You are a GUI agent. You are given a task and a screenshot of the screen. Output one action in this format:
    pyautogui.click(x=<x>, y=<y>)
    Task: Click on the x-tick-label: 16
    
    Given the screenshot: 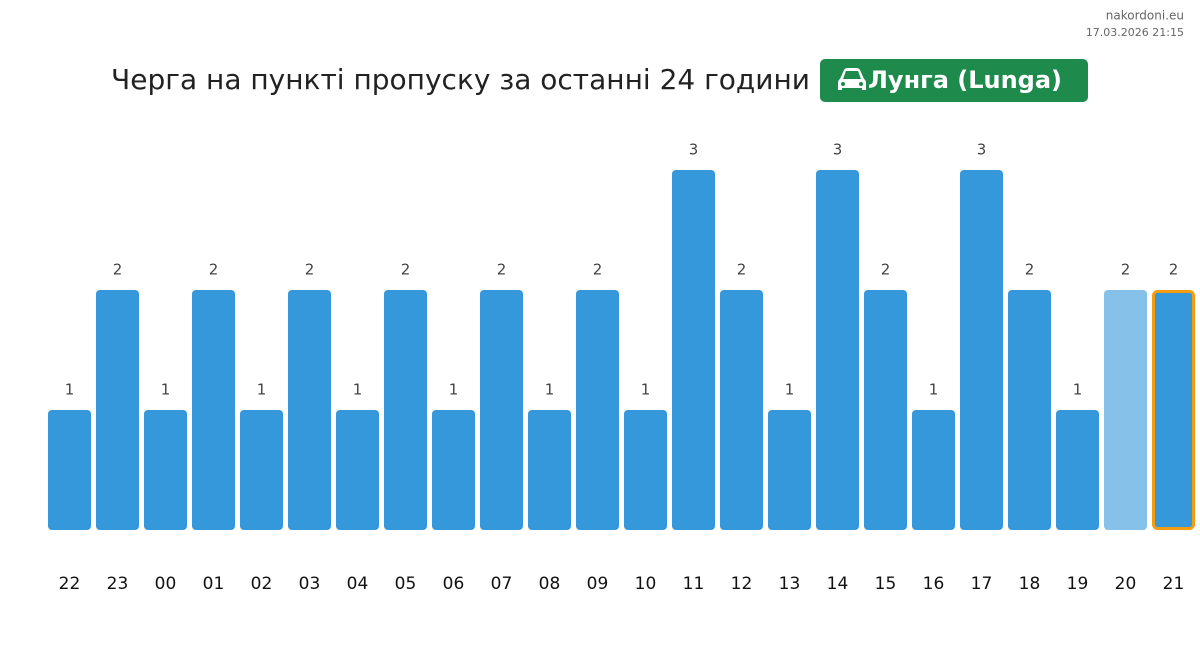 What is the action you would take?
    pyautogui.click(x=934, y=584)
    